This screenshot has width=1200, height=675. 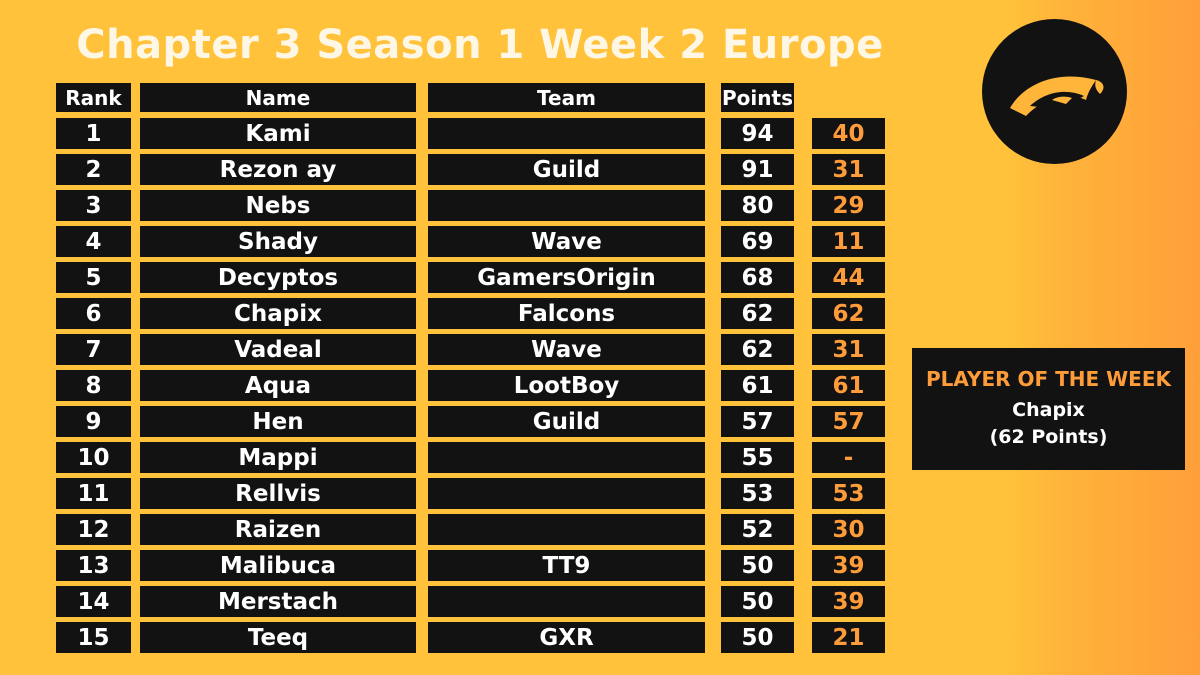 I want to click on name-cell: Merstach, so click(x=278, y=601).